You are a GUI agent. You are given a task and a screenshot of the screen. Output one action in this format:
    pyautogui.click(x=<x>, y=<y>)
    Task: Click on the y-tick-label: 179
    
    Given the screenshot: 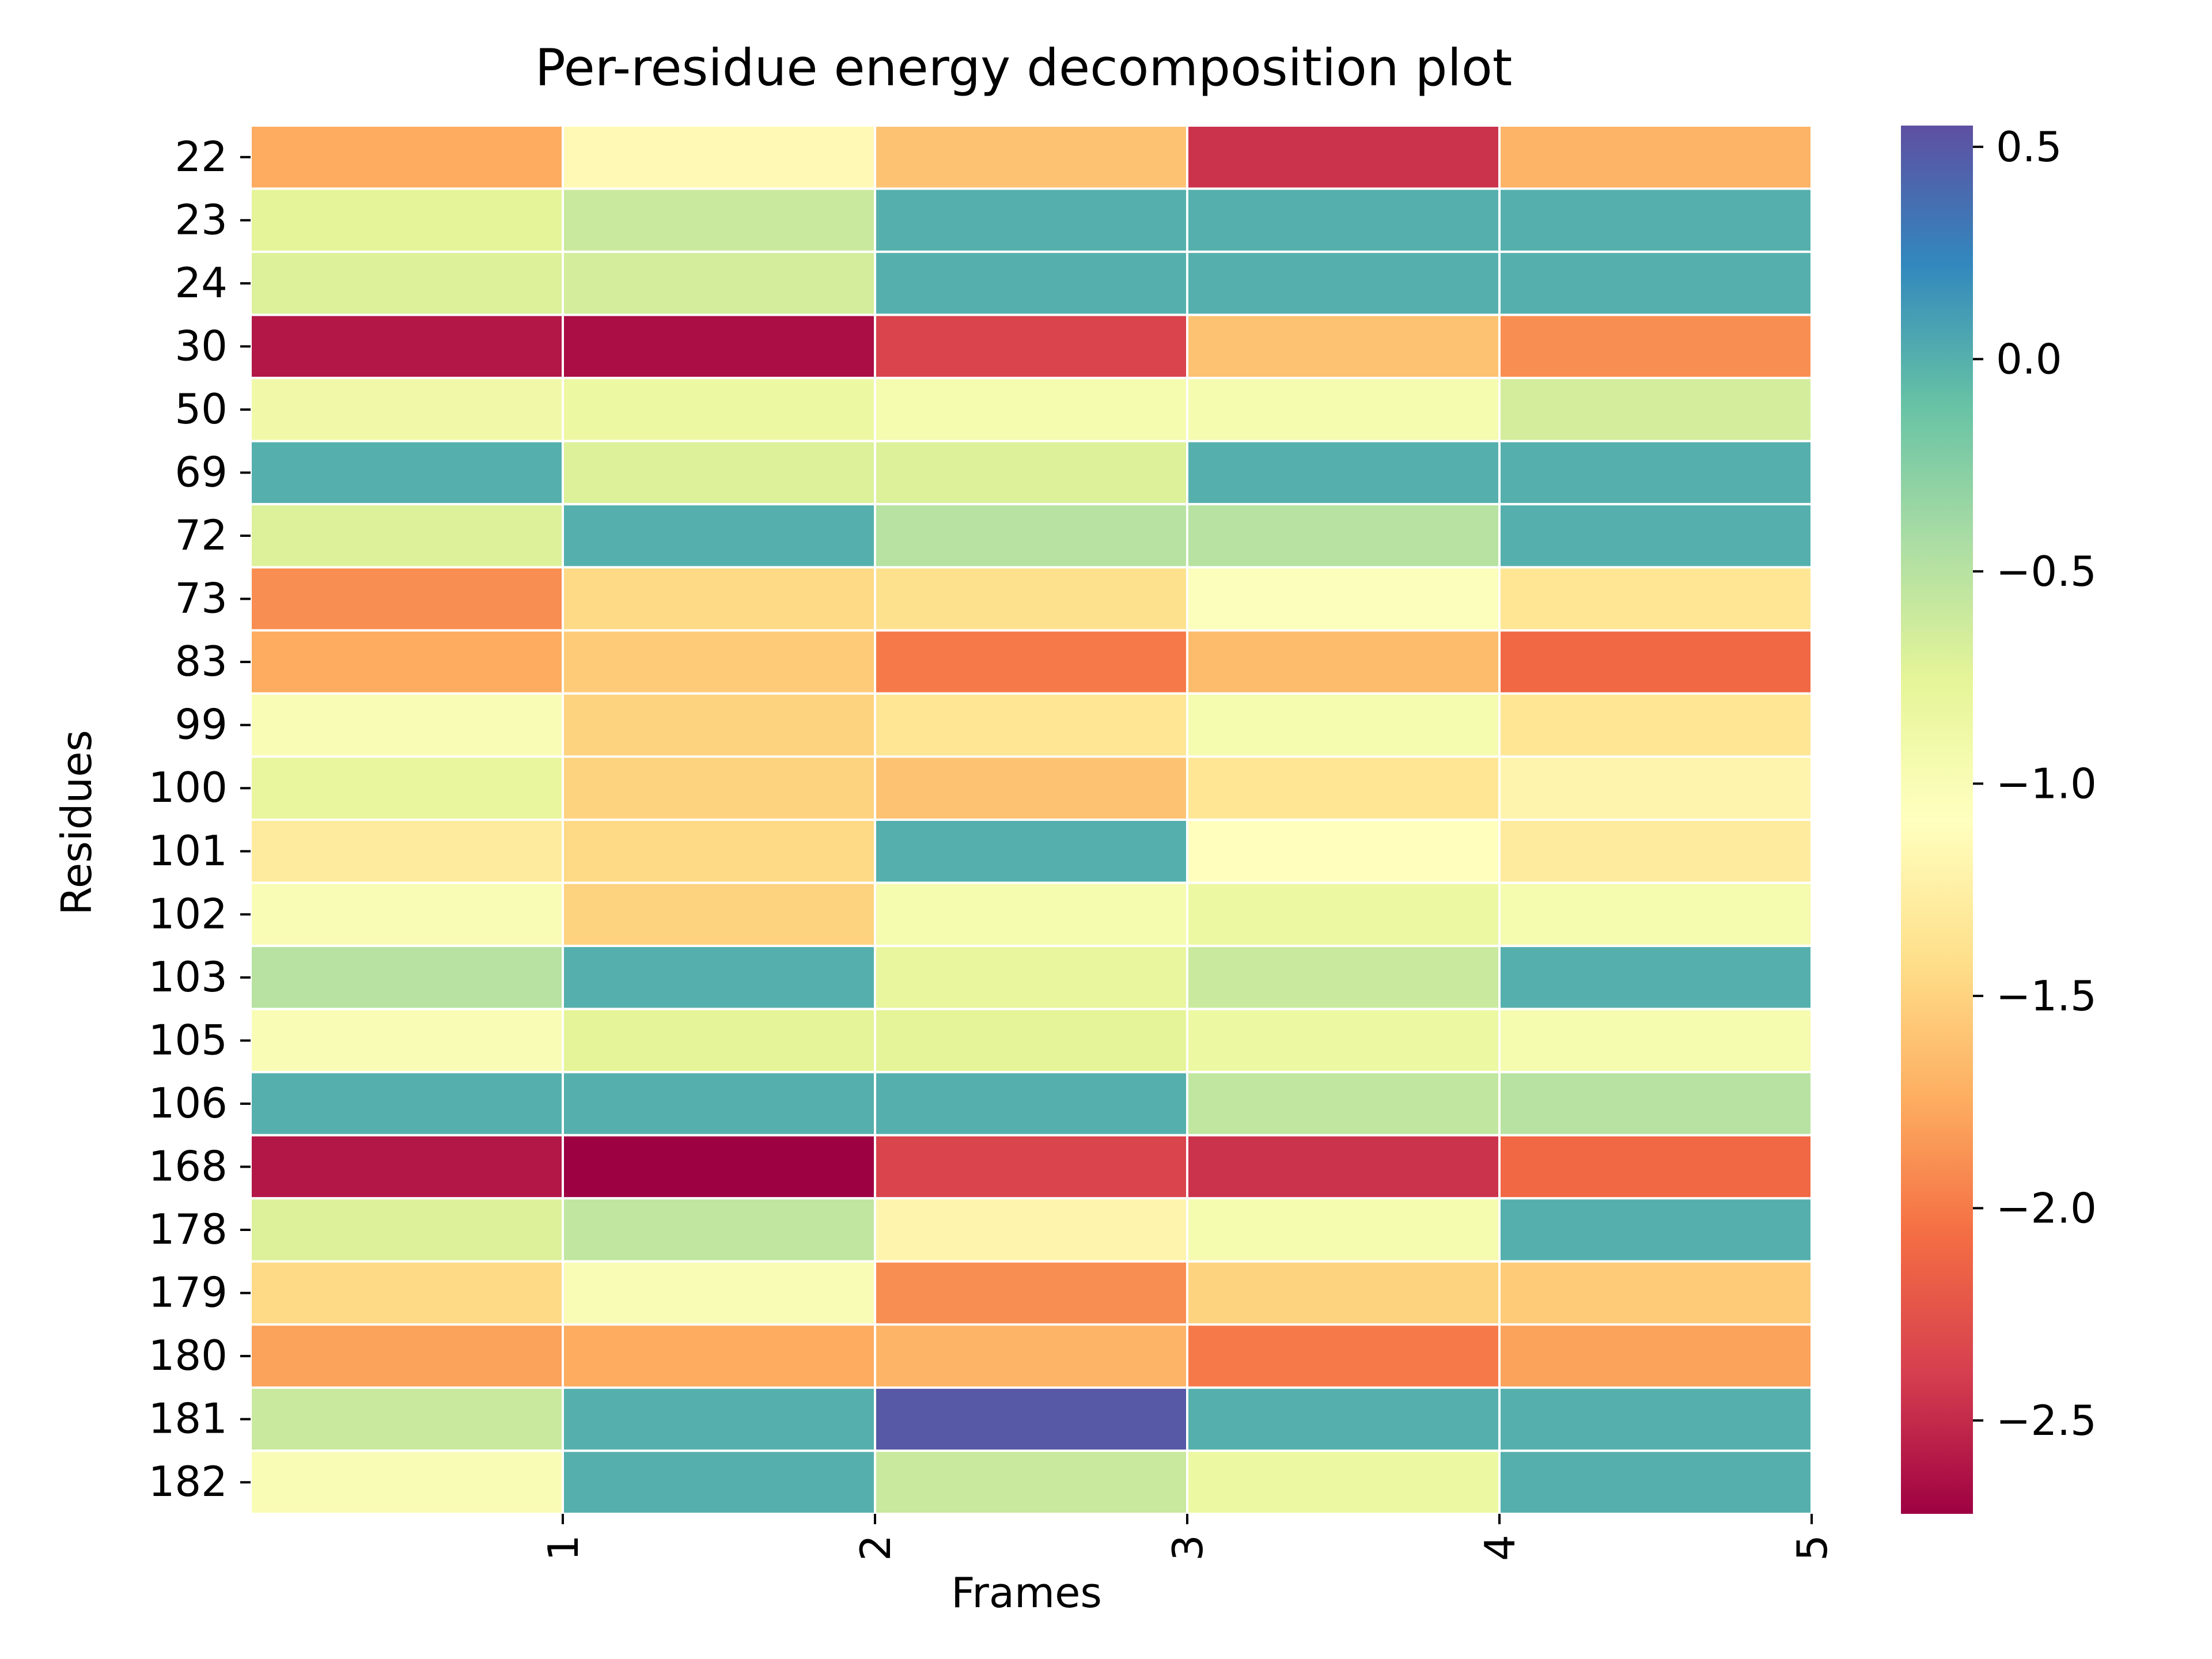 What is the action you would take?
    pyautogui.click(x=188, y=1292)
    